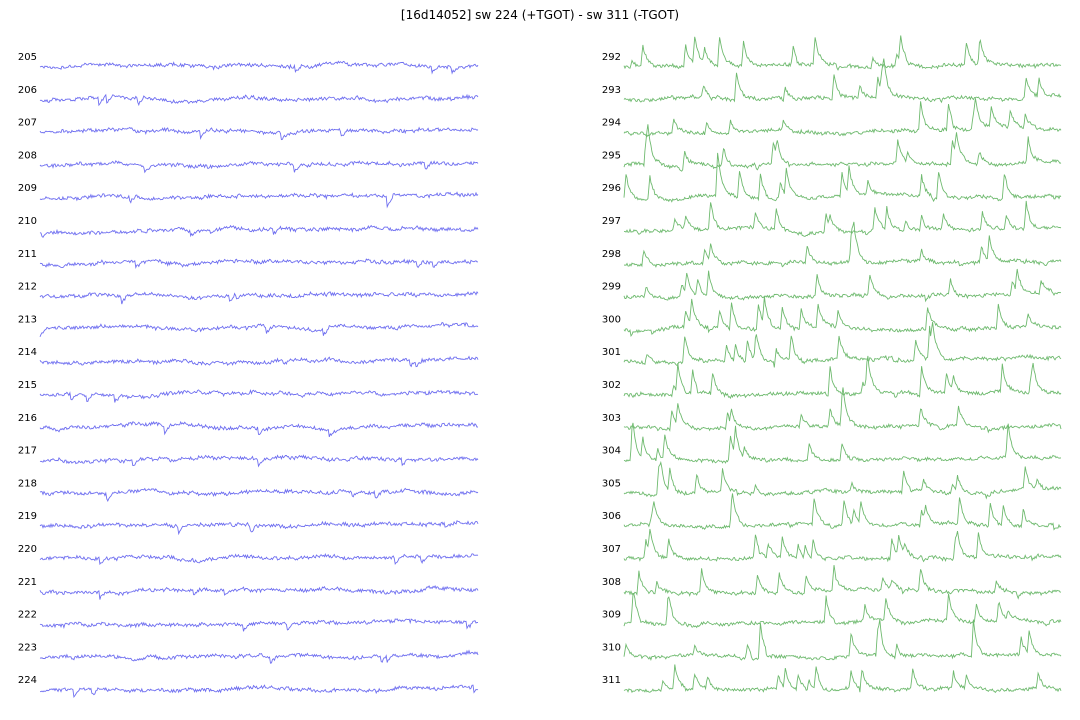 The height and width of the screenshot is (720, 1080). I want to click on sweep-label-296: 296, so click(611, 188).